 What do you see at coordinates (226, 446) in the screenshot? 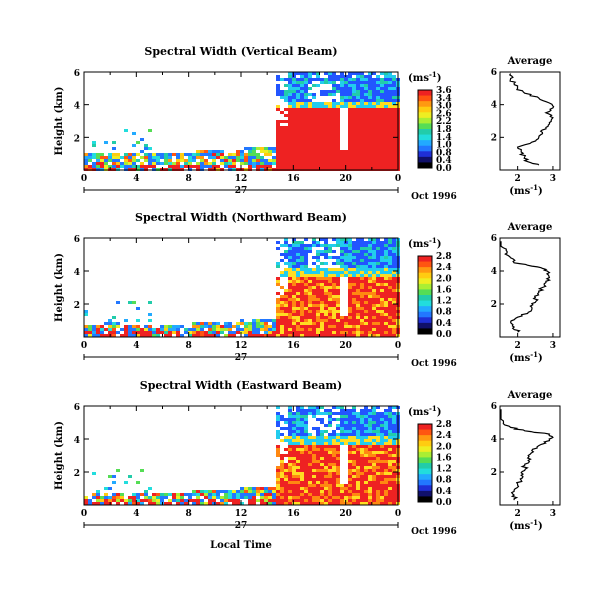
I see `y-axis: 2 4 6 Height (km)` at bounding box center [226, 446].